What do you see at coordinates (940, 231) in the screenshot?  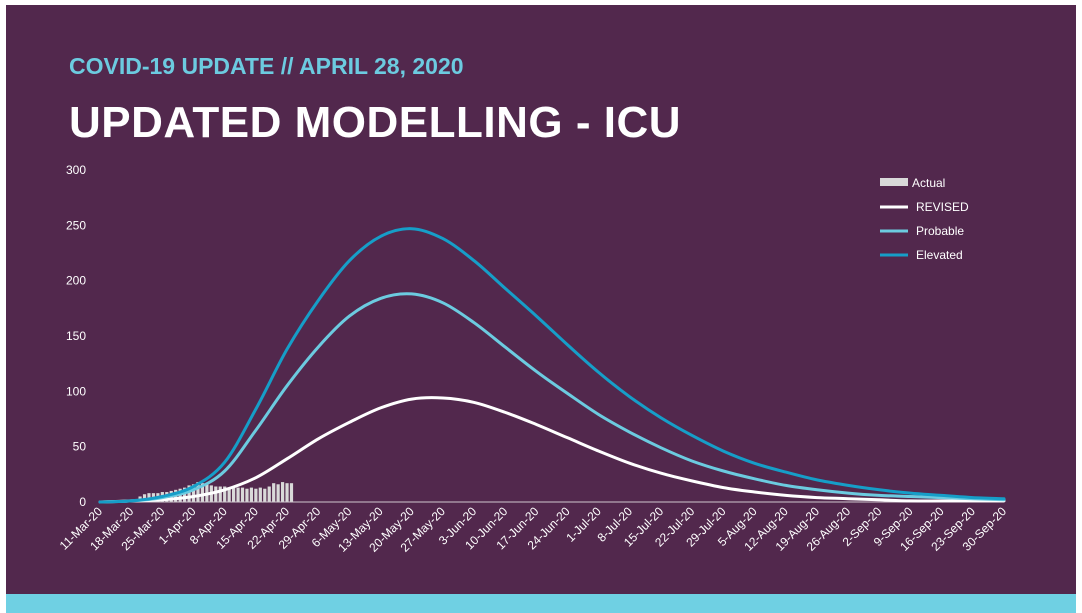 I see `legend-label-probable: Probable` at bounding box center [940, 231].